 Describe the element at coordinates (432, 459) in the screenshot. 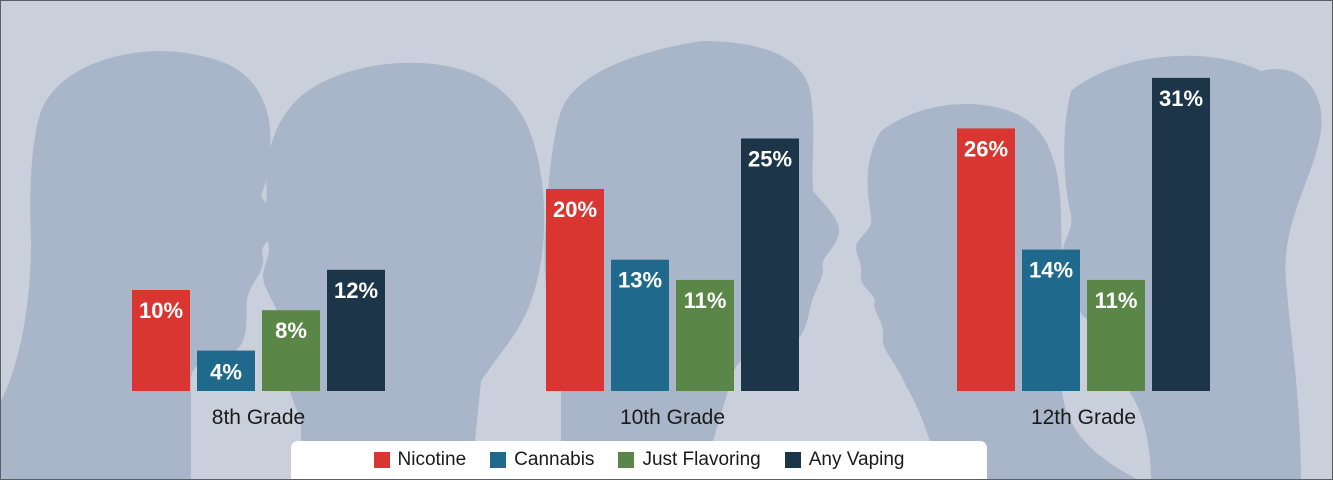

I see `legend-label-nicotine: Nicotine` at that location.